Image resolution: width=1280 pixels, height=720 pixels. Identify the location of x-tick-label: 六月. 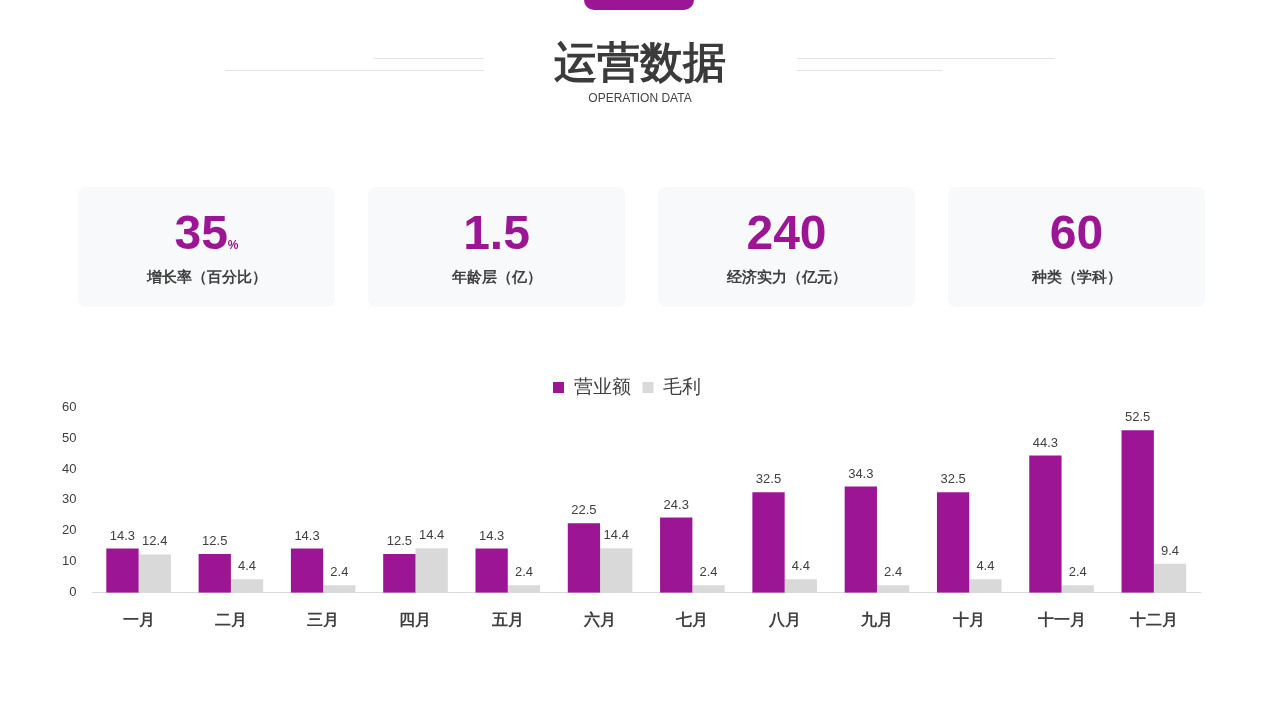
(600, 619).